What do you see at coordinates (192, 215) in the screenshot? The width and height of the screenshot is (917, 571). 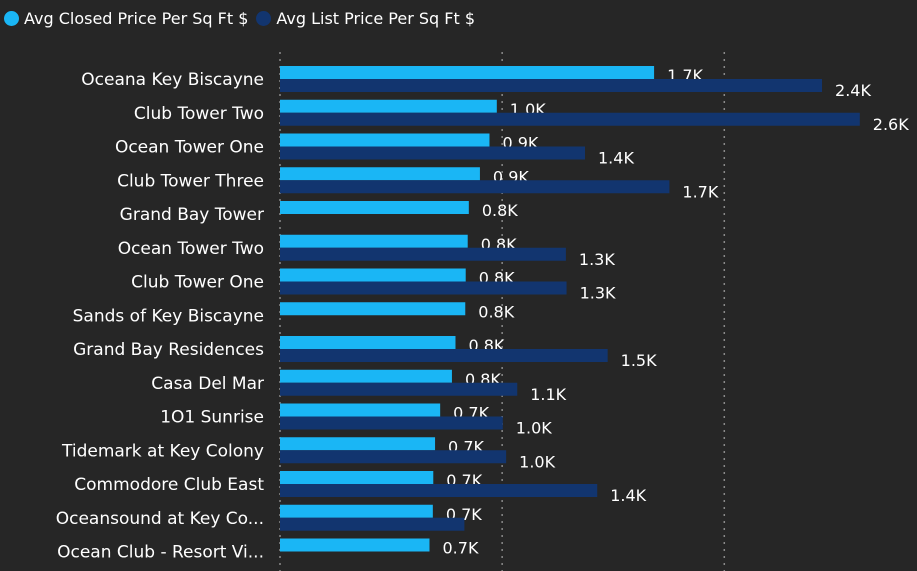 I see `category-label: Grand Bay Tower` at bounding box center [192, 215].